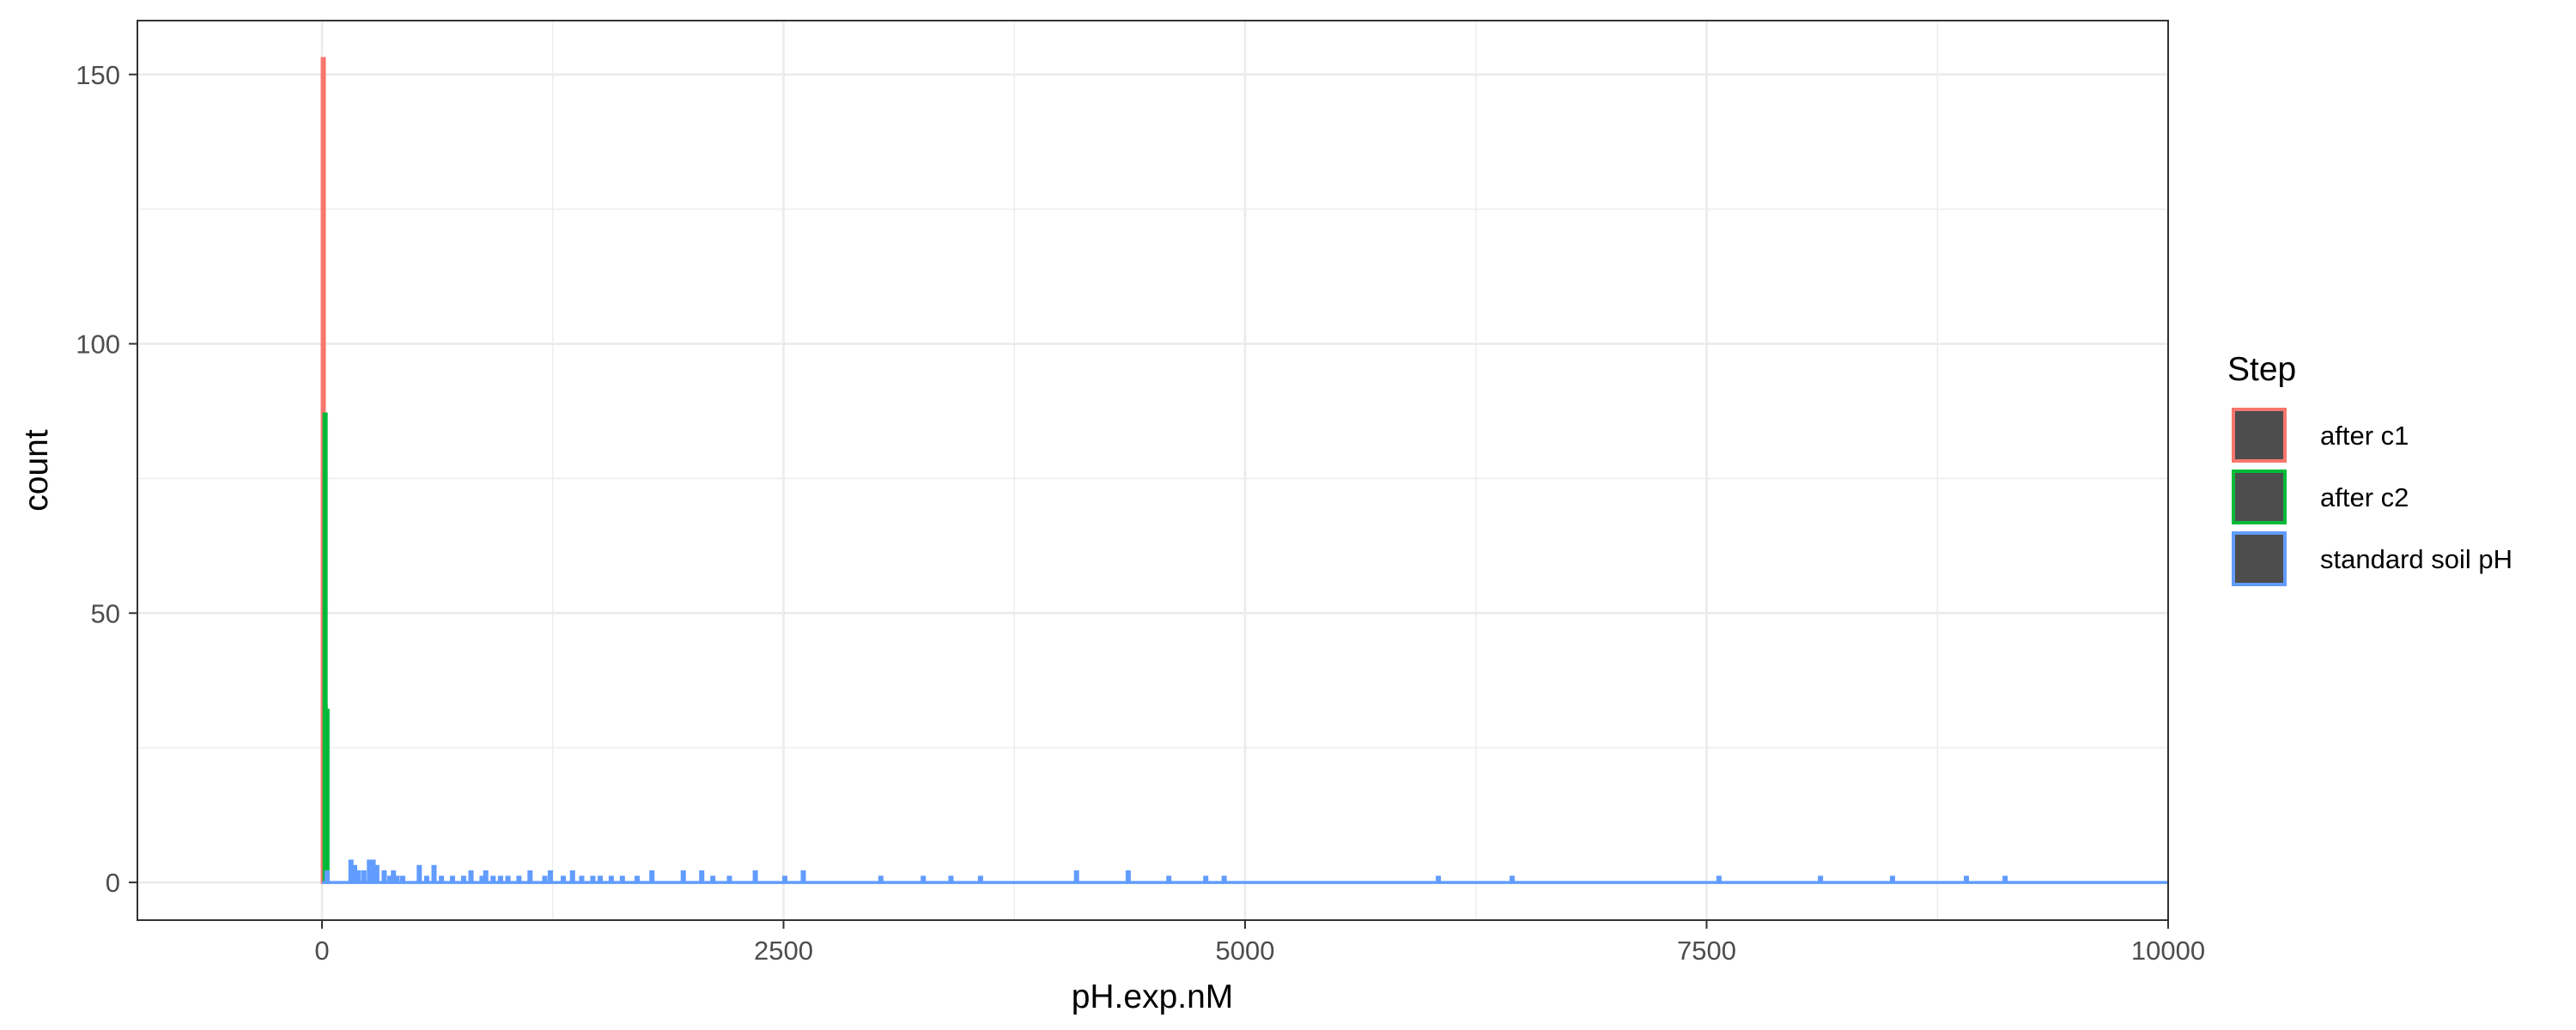 The height and width of the screenshot is (1030, 2576). What do you see at coordinates (2364, 436) in the screenshot?
I see `legend-label: after c1` at bounding box center [2364, 436].